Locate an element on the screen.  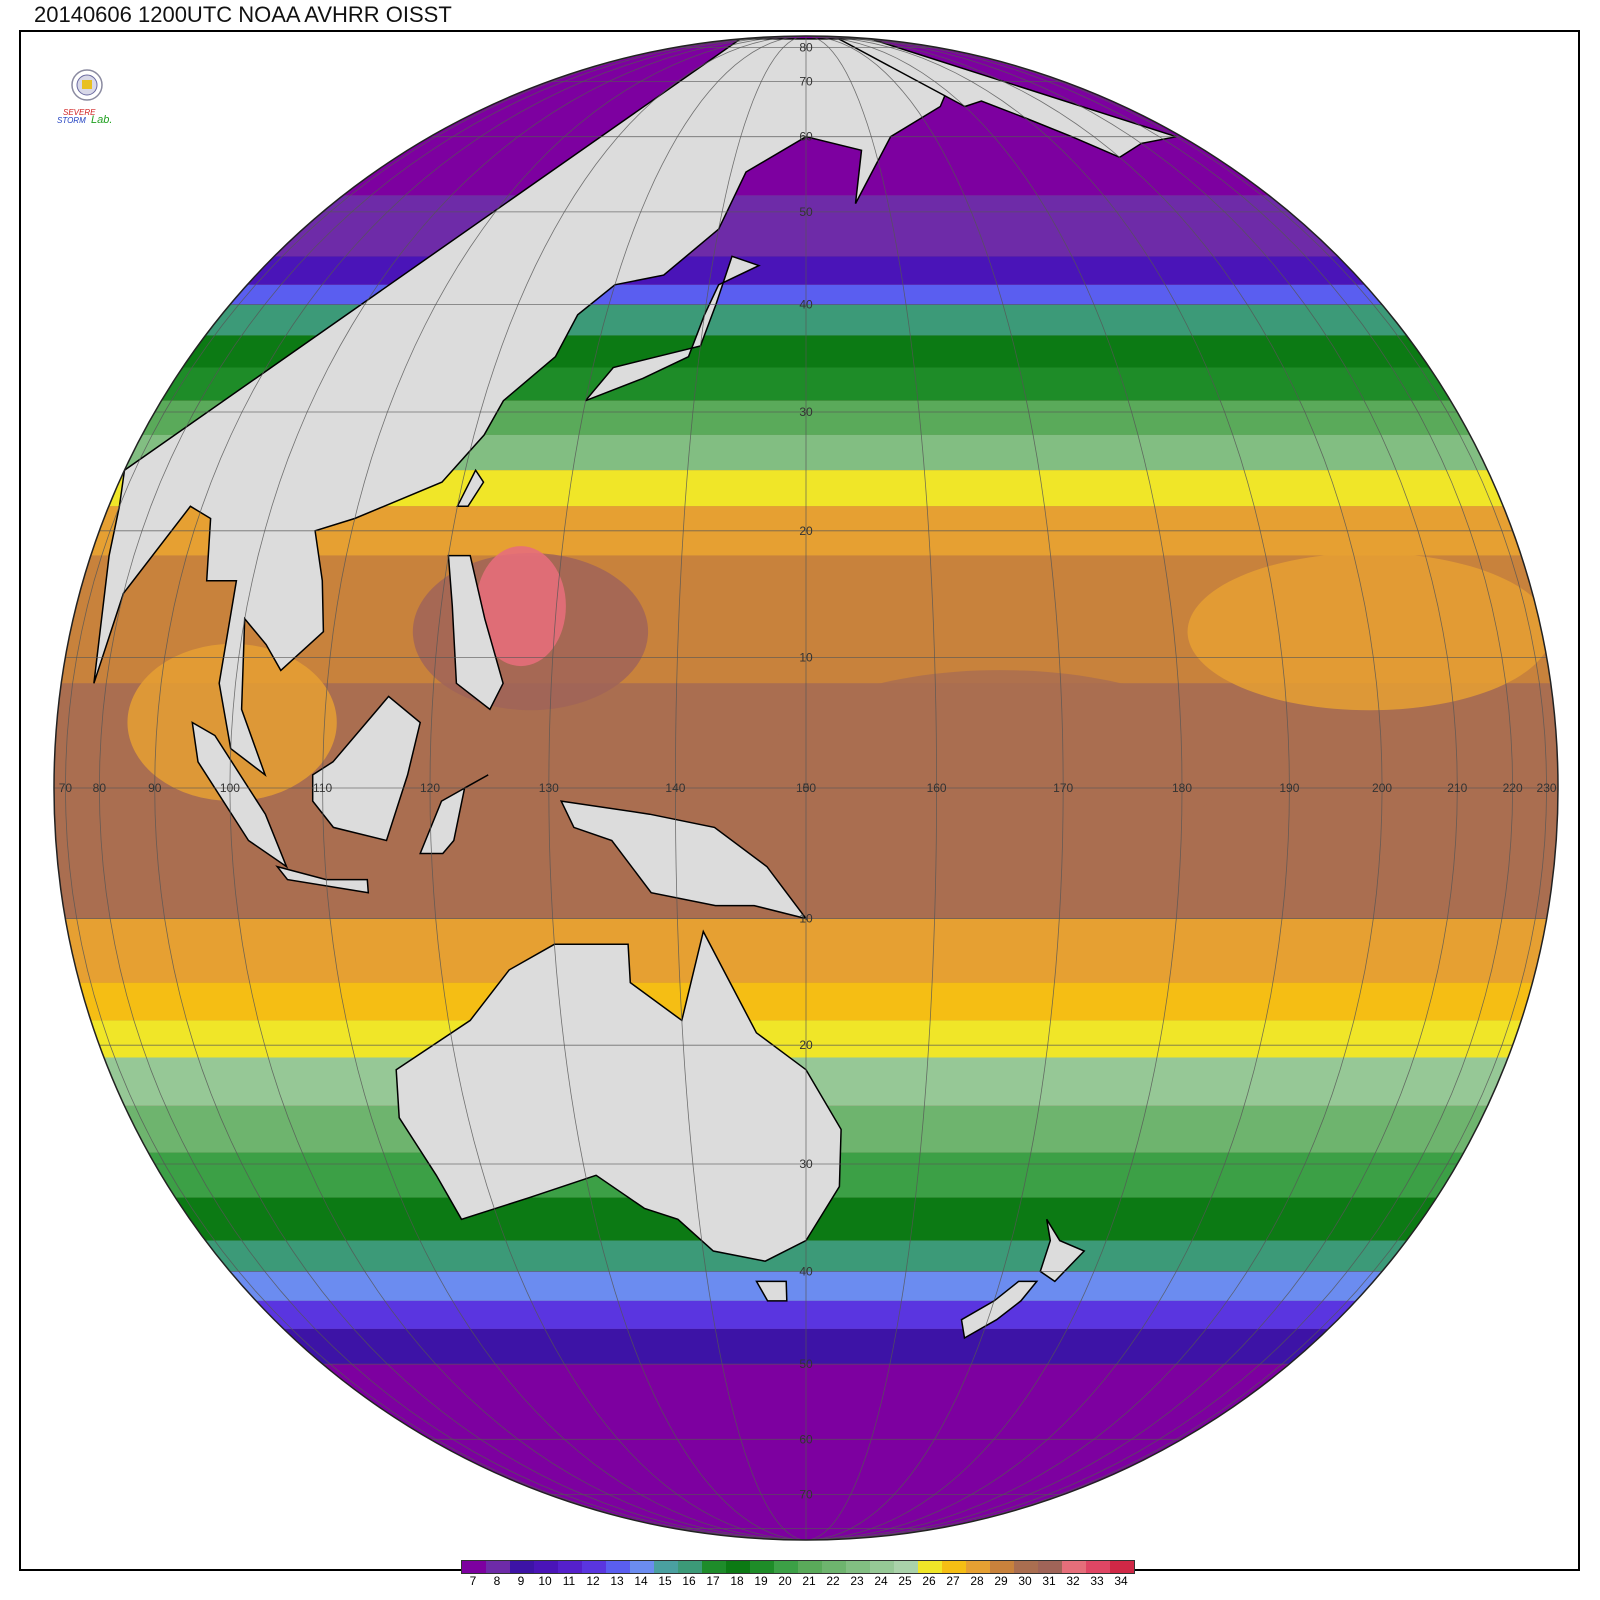
longitude-label: 110 is located at coordinates (322, 788).